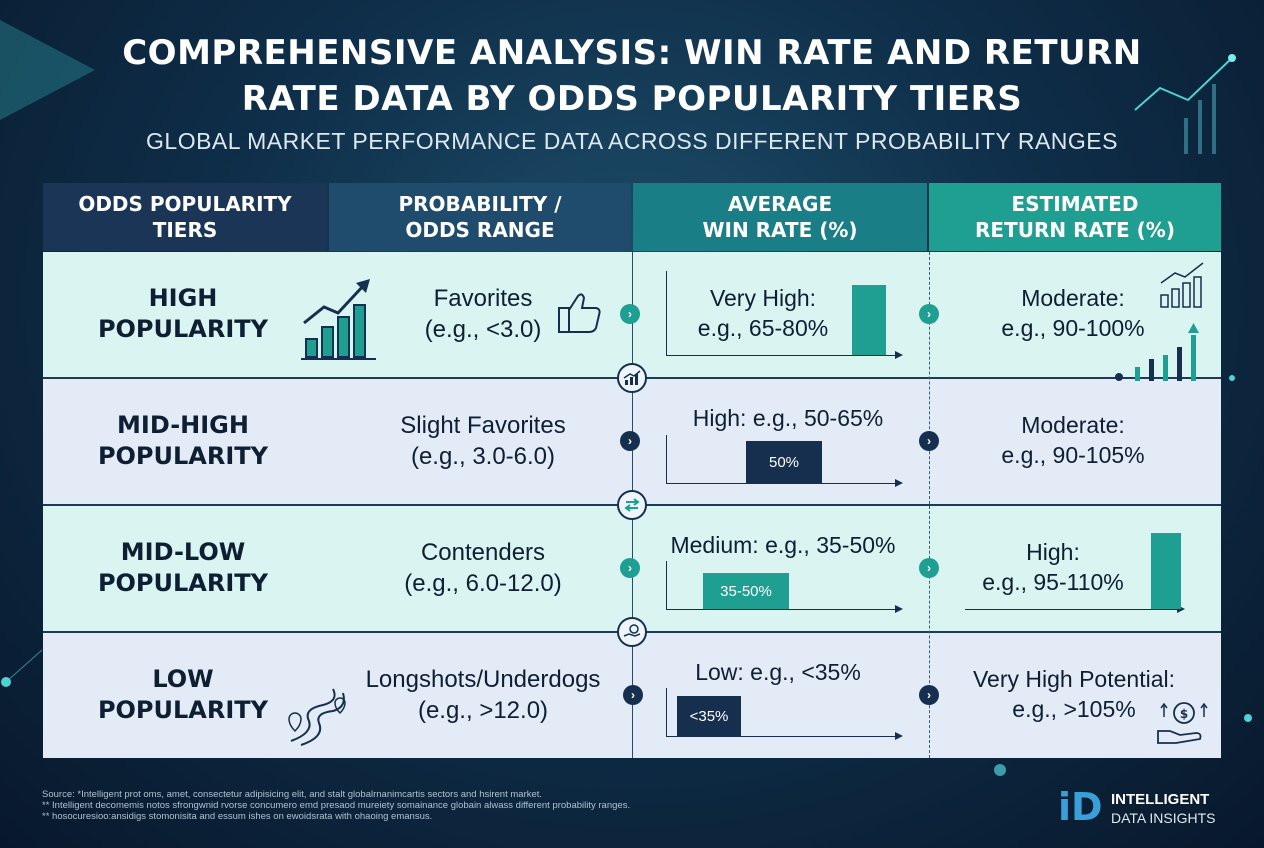 This screenshot has height=848, width=1264. What do you see at coordinates (483, 441) in the screenshot?
I see `probability-slight-favorites: Slight Favorites (e.g., 3.0-6.0)` at bounding box center [483, 441].